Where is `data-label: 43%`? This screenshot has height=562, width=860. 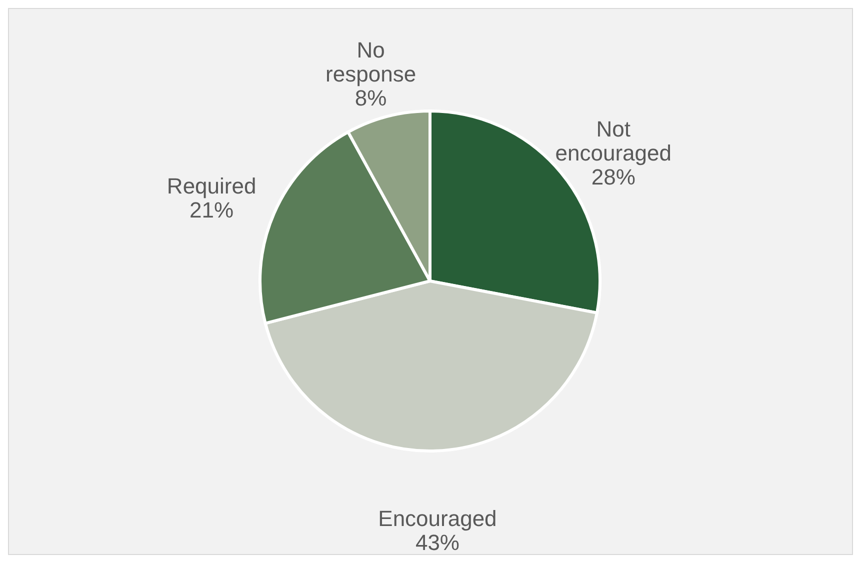
data-label: 43% is located at coordinates (437, 542).